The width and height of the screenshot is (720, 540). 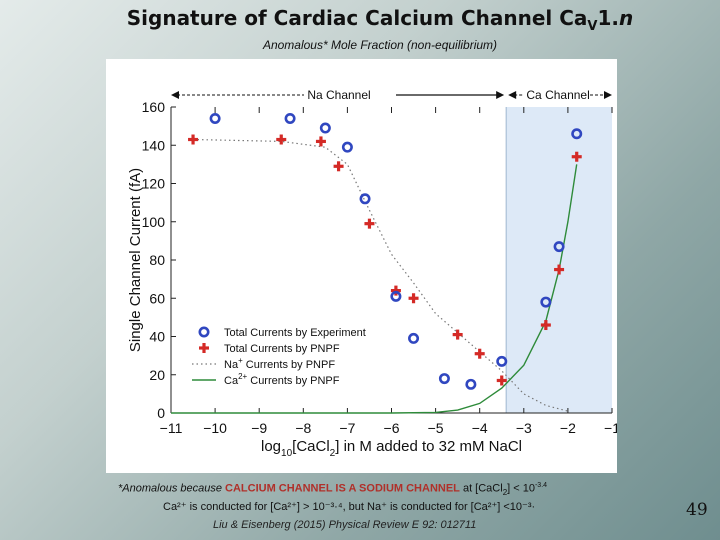 What do you see at coordinates (175, 95) in the screenshot?
I see `na-arrow-left-head` at bounding box center [175, 95].